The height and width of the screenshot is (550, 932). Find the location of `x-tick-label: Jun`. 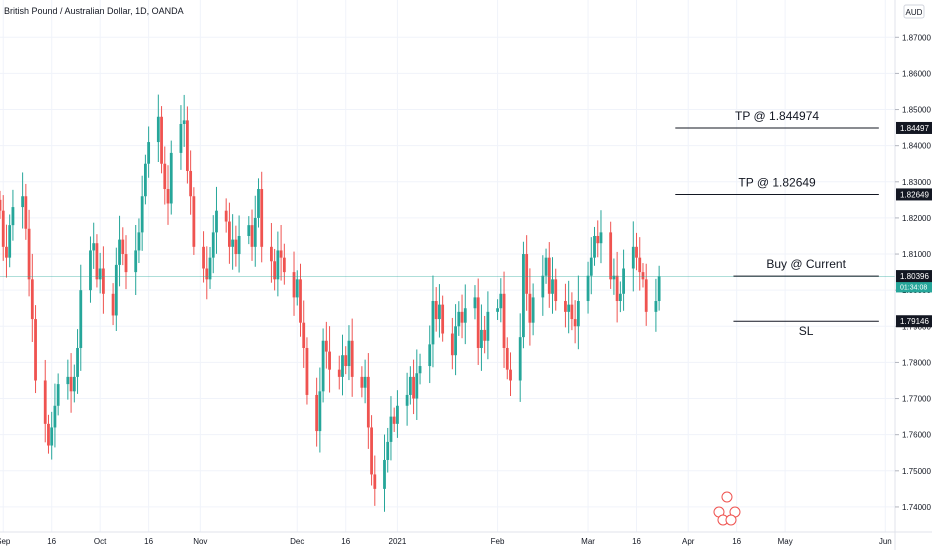

x-tick-label: Jun is located at coordinates (885, 541).